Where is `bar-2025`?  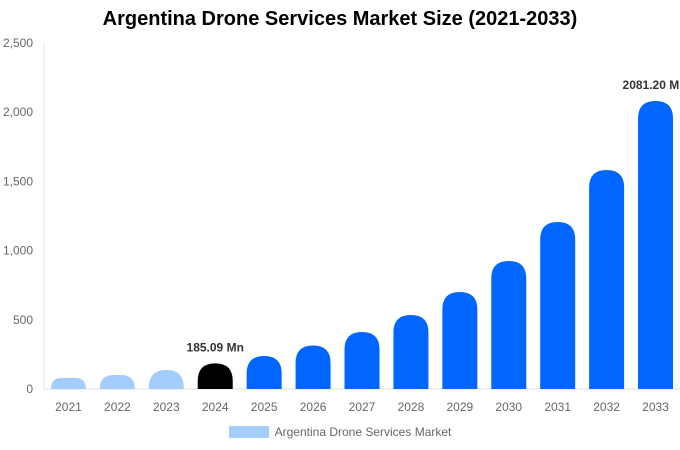 bar-2025 is located at coordinates (264, 372).